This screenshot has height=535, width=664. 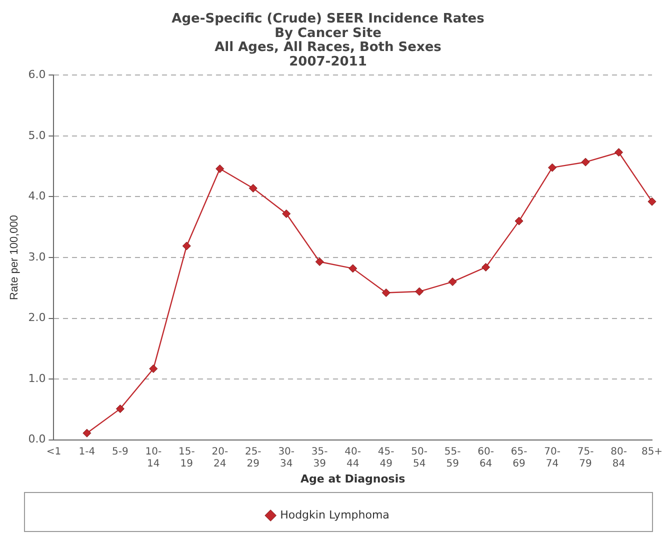 I want to click on y-axis-title: Rate per 100,000, so click(x=14, y=257).